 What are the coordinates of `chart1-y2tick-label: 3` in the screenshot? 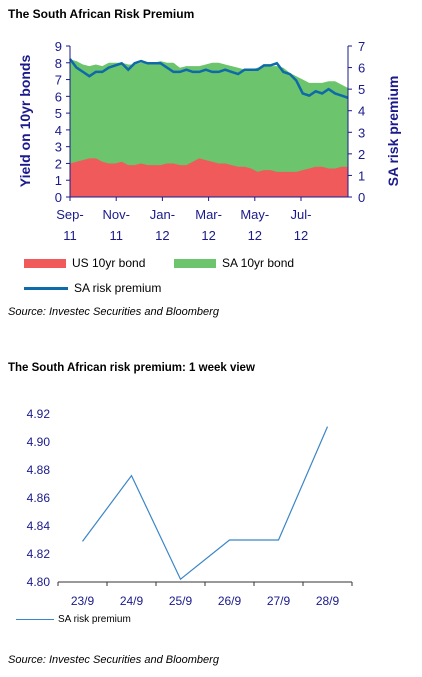 It's located at (361, 132).